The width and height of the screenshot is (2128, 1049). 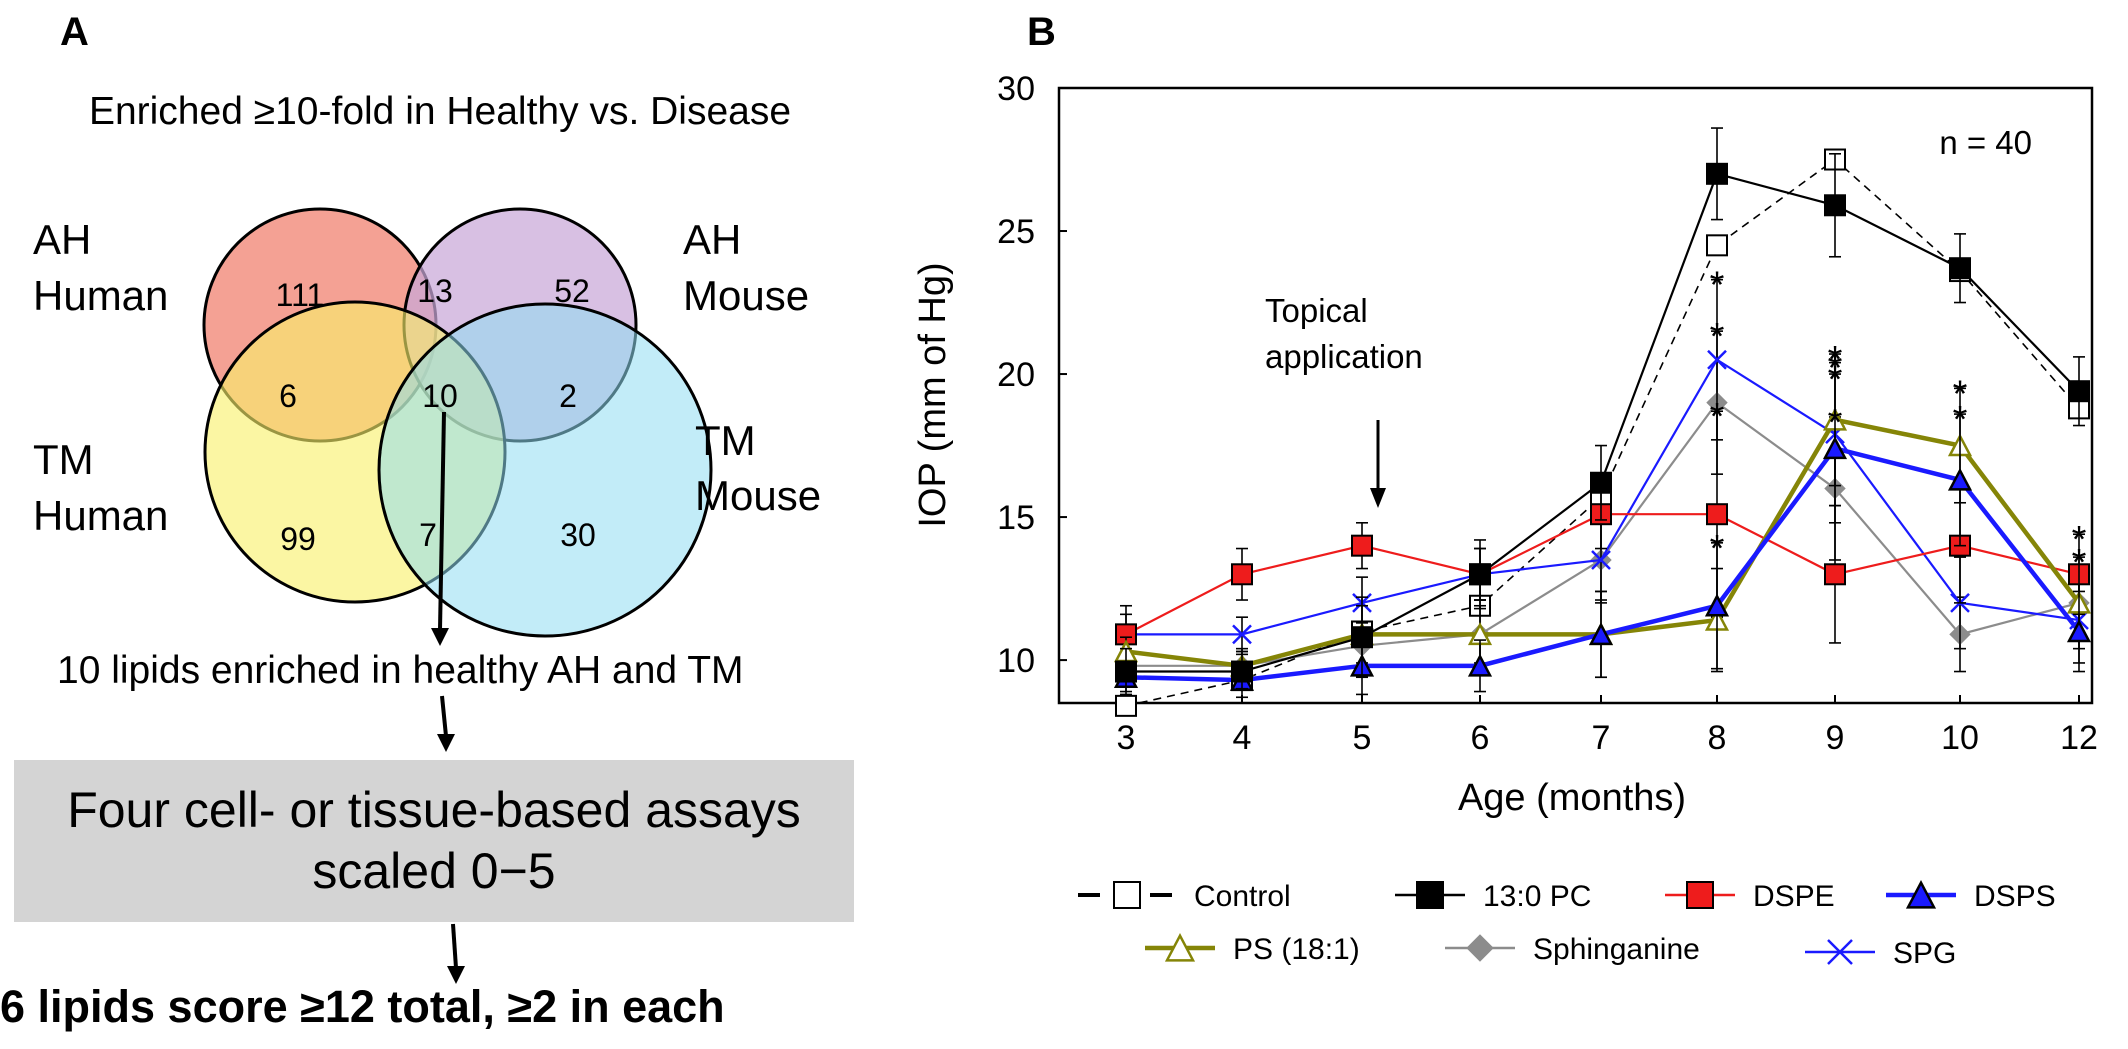 I want to click on label-tm-human-1: TM, so click(x=63, y=459).